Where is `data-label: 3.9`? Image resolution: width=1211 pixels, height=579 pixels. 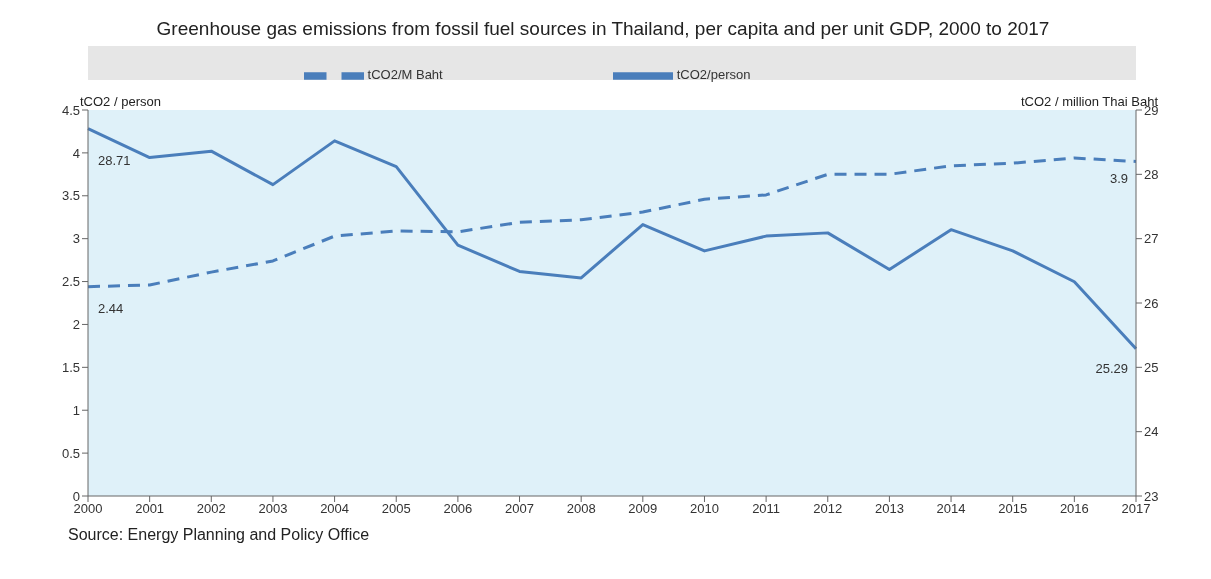
data-label: 3.9 is located at coordinates (1118, 179).